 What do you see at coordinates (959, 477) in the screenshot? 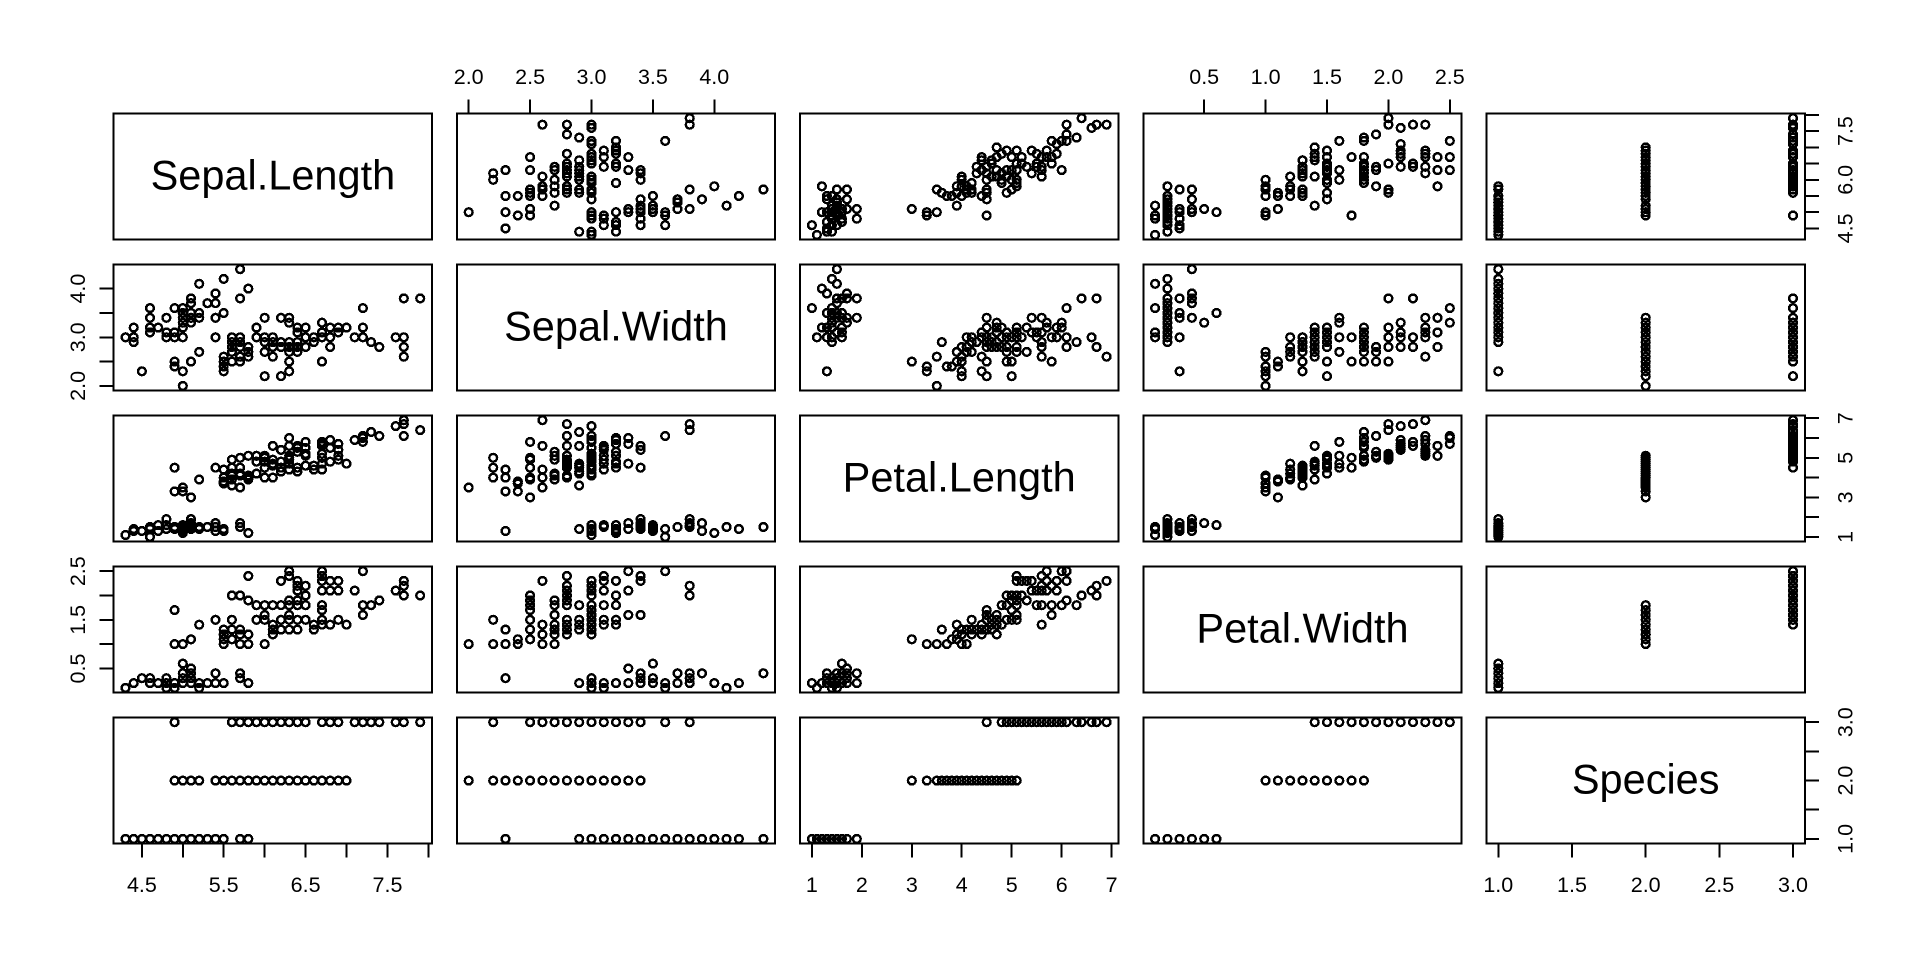
I see `svg-text: Petal.Length` at bounding box center [959, 477].